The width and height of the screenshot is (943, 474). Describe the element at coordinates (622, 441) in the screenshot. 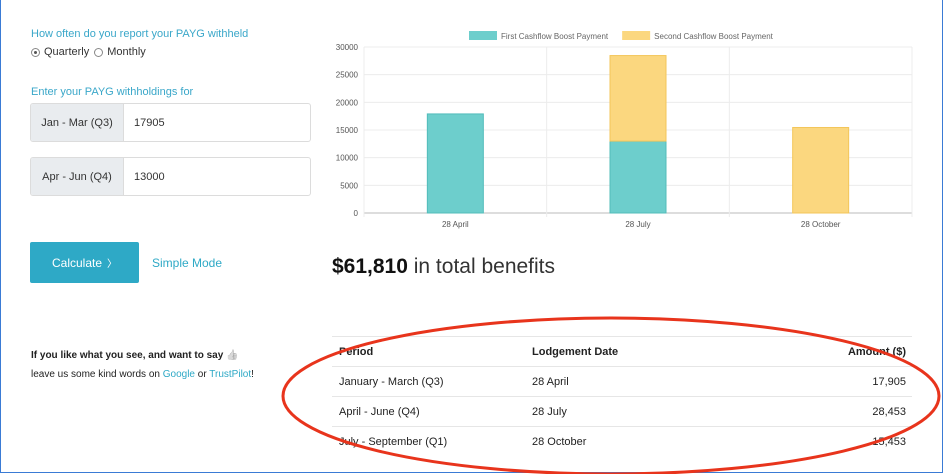

I see `table-row: July - September (Q1) 28 October 15,453` at that location.